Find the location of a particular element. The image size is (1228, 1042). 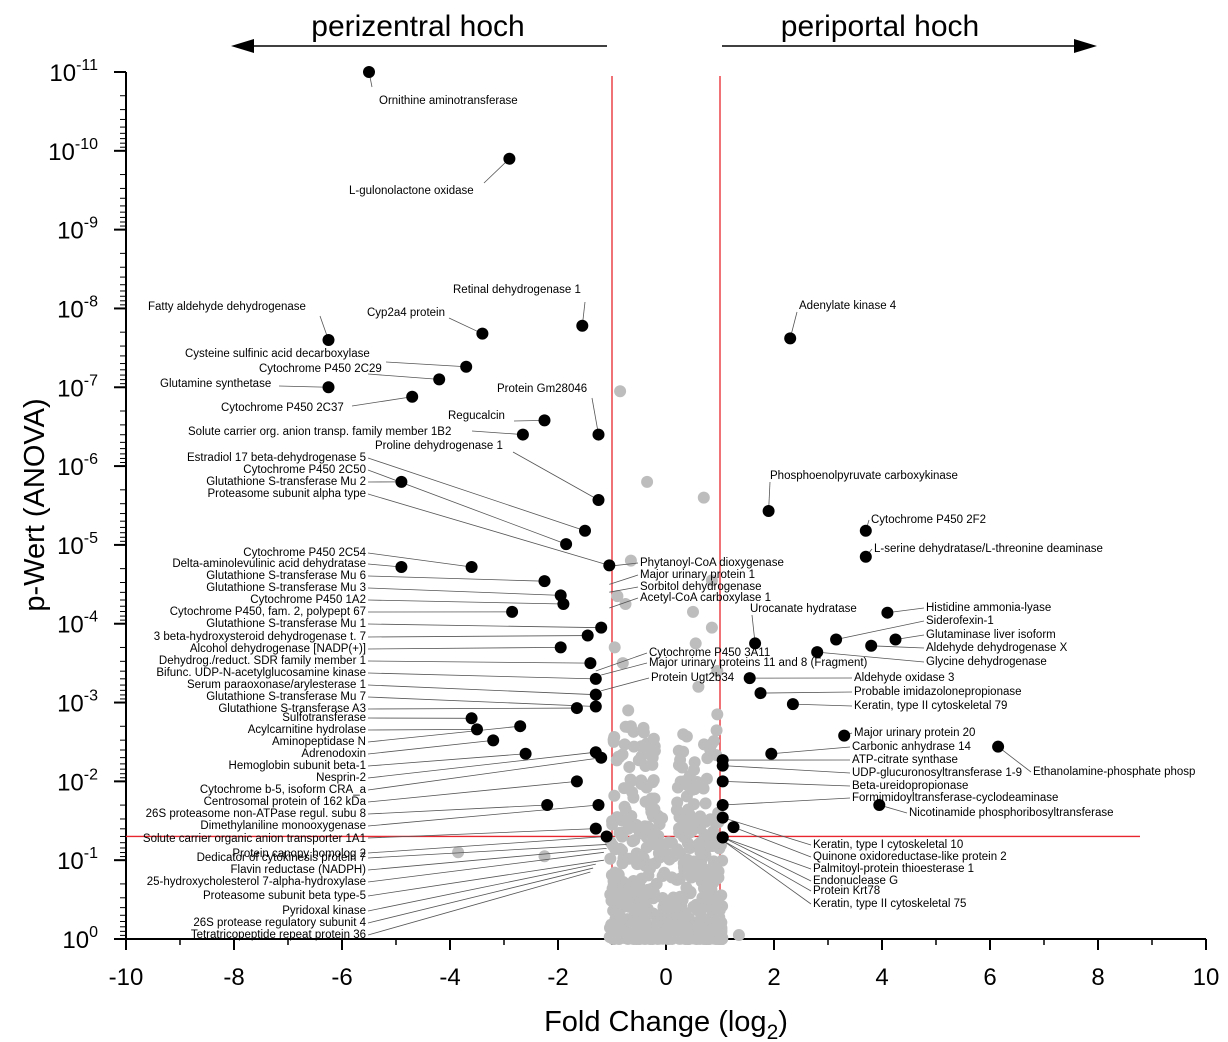

y-tick-label: 10⁻⁴ is located at coordinates (77, 624).